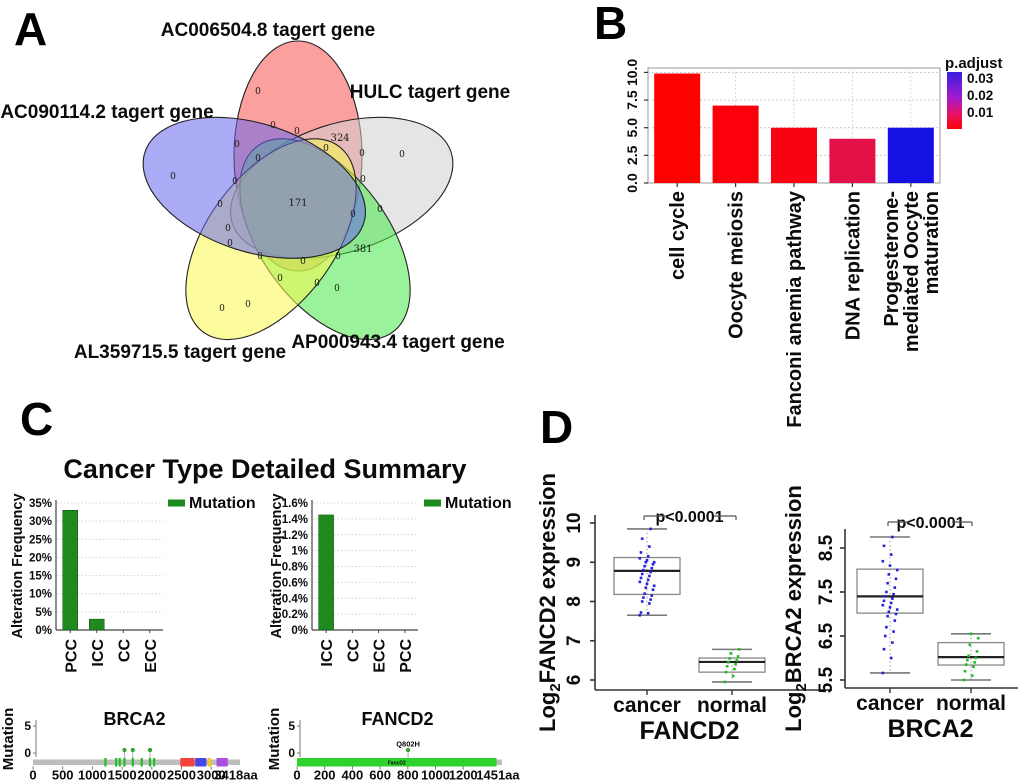 This screenshot has height=783, width=1020. Describe the element at coordinates (930, 729) in the screenshot. I see `boxplot-gene-title: BRCA2` at that location.